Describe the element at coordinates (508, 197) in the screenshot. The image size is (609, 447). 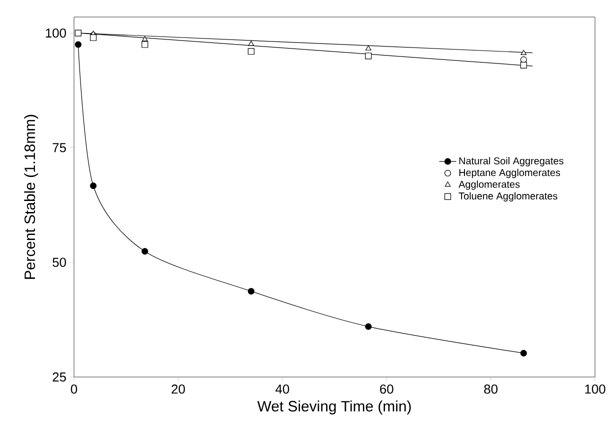
I see `legend-label: Toluene Agglomerates` at that location.